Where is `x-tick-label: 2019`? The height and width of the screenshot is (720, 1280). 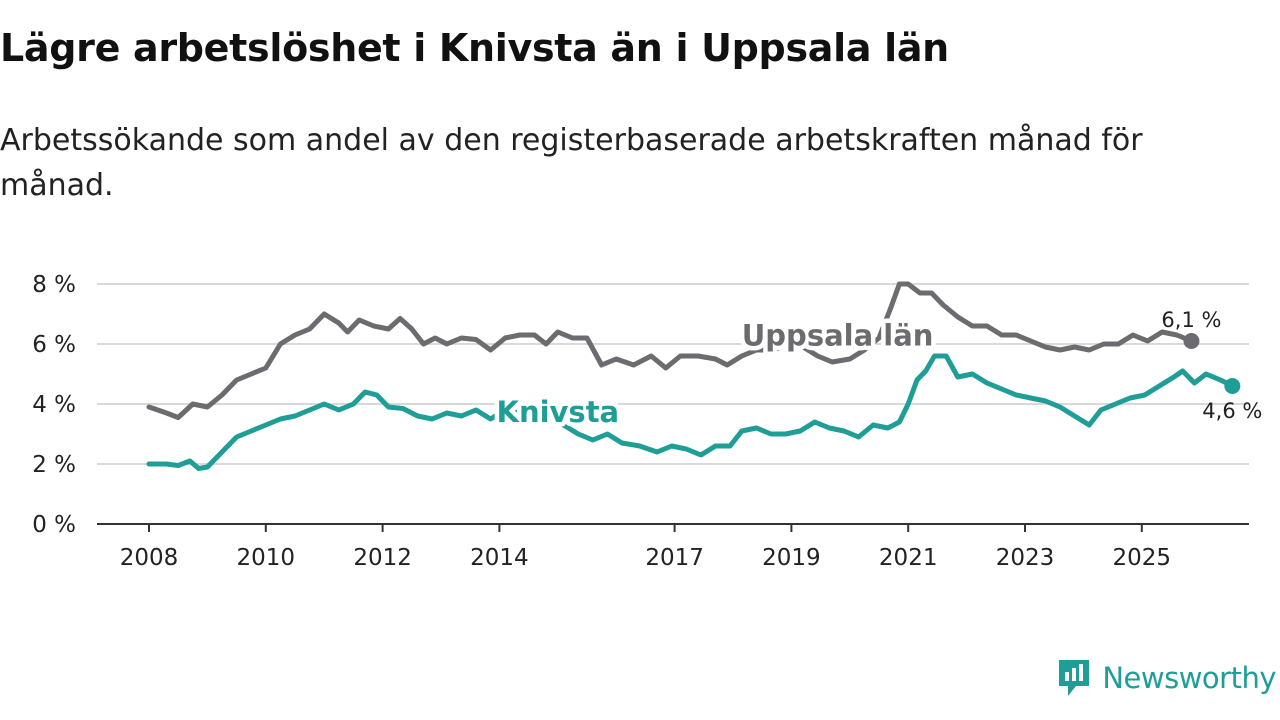
x-tick-label: 2019 is located at coordinates (791, 558).